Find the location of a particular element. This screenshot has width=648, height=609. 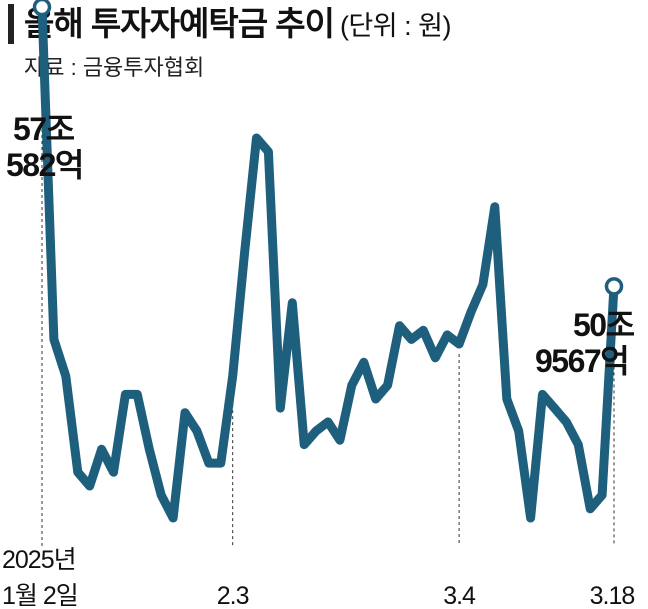

unit-label: (단위 : 원) is located at coordinates (395, 26).